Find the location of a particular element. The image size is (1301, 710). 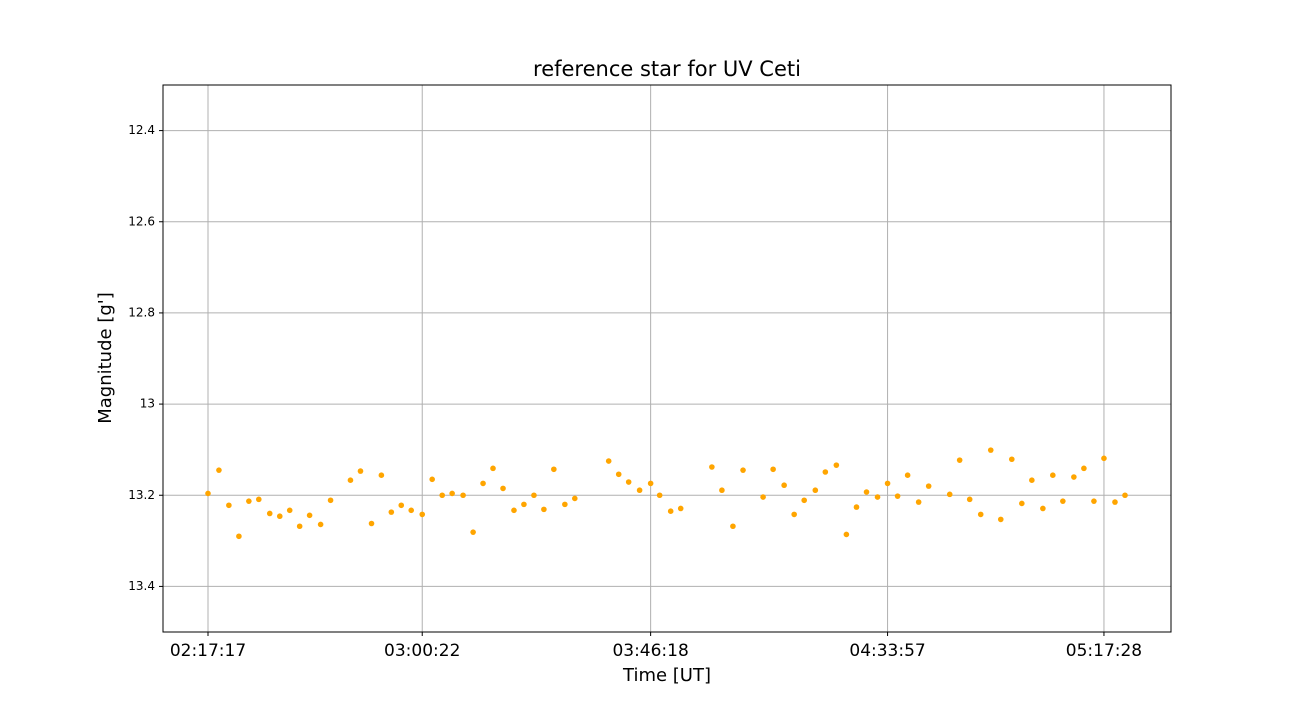

chart-title: reference star for UV Ceti is located at coordinates (667, 69).